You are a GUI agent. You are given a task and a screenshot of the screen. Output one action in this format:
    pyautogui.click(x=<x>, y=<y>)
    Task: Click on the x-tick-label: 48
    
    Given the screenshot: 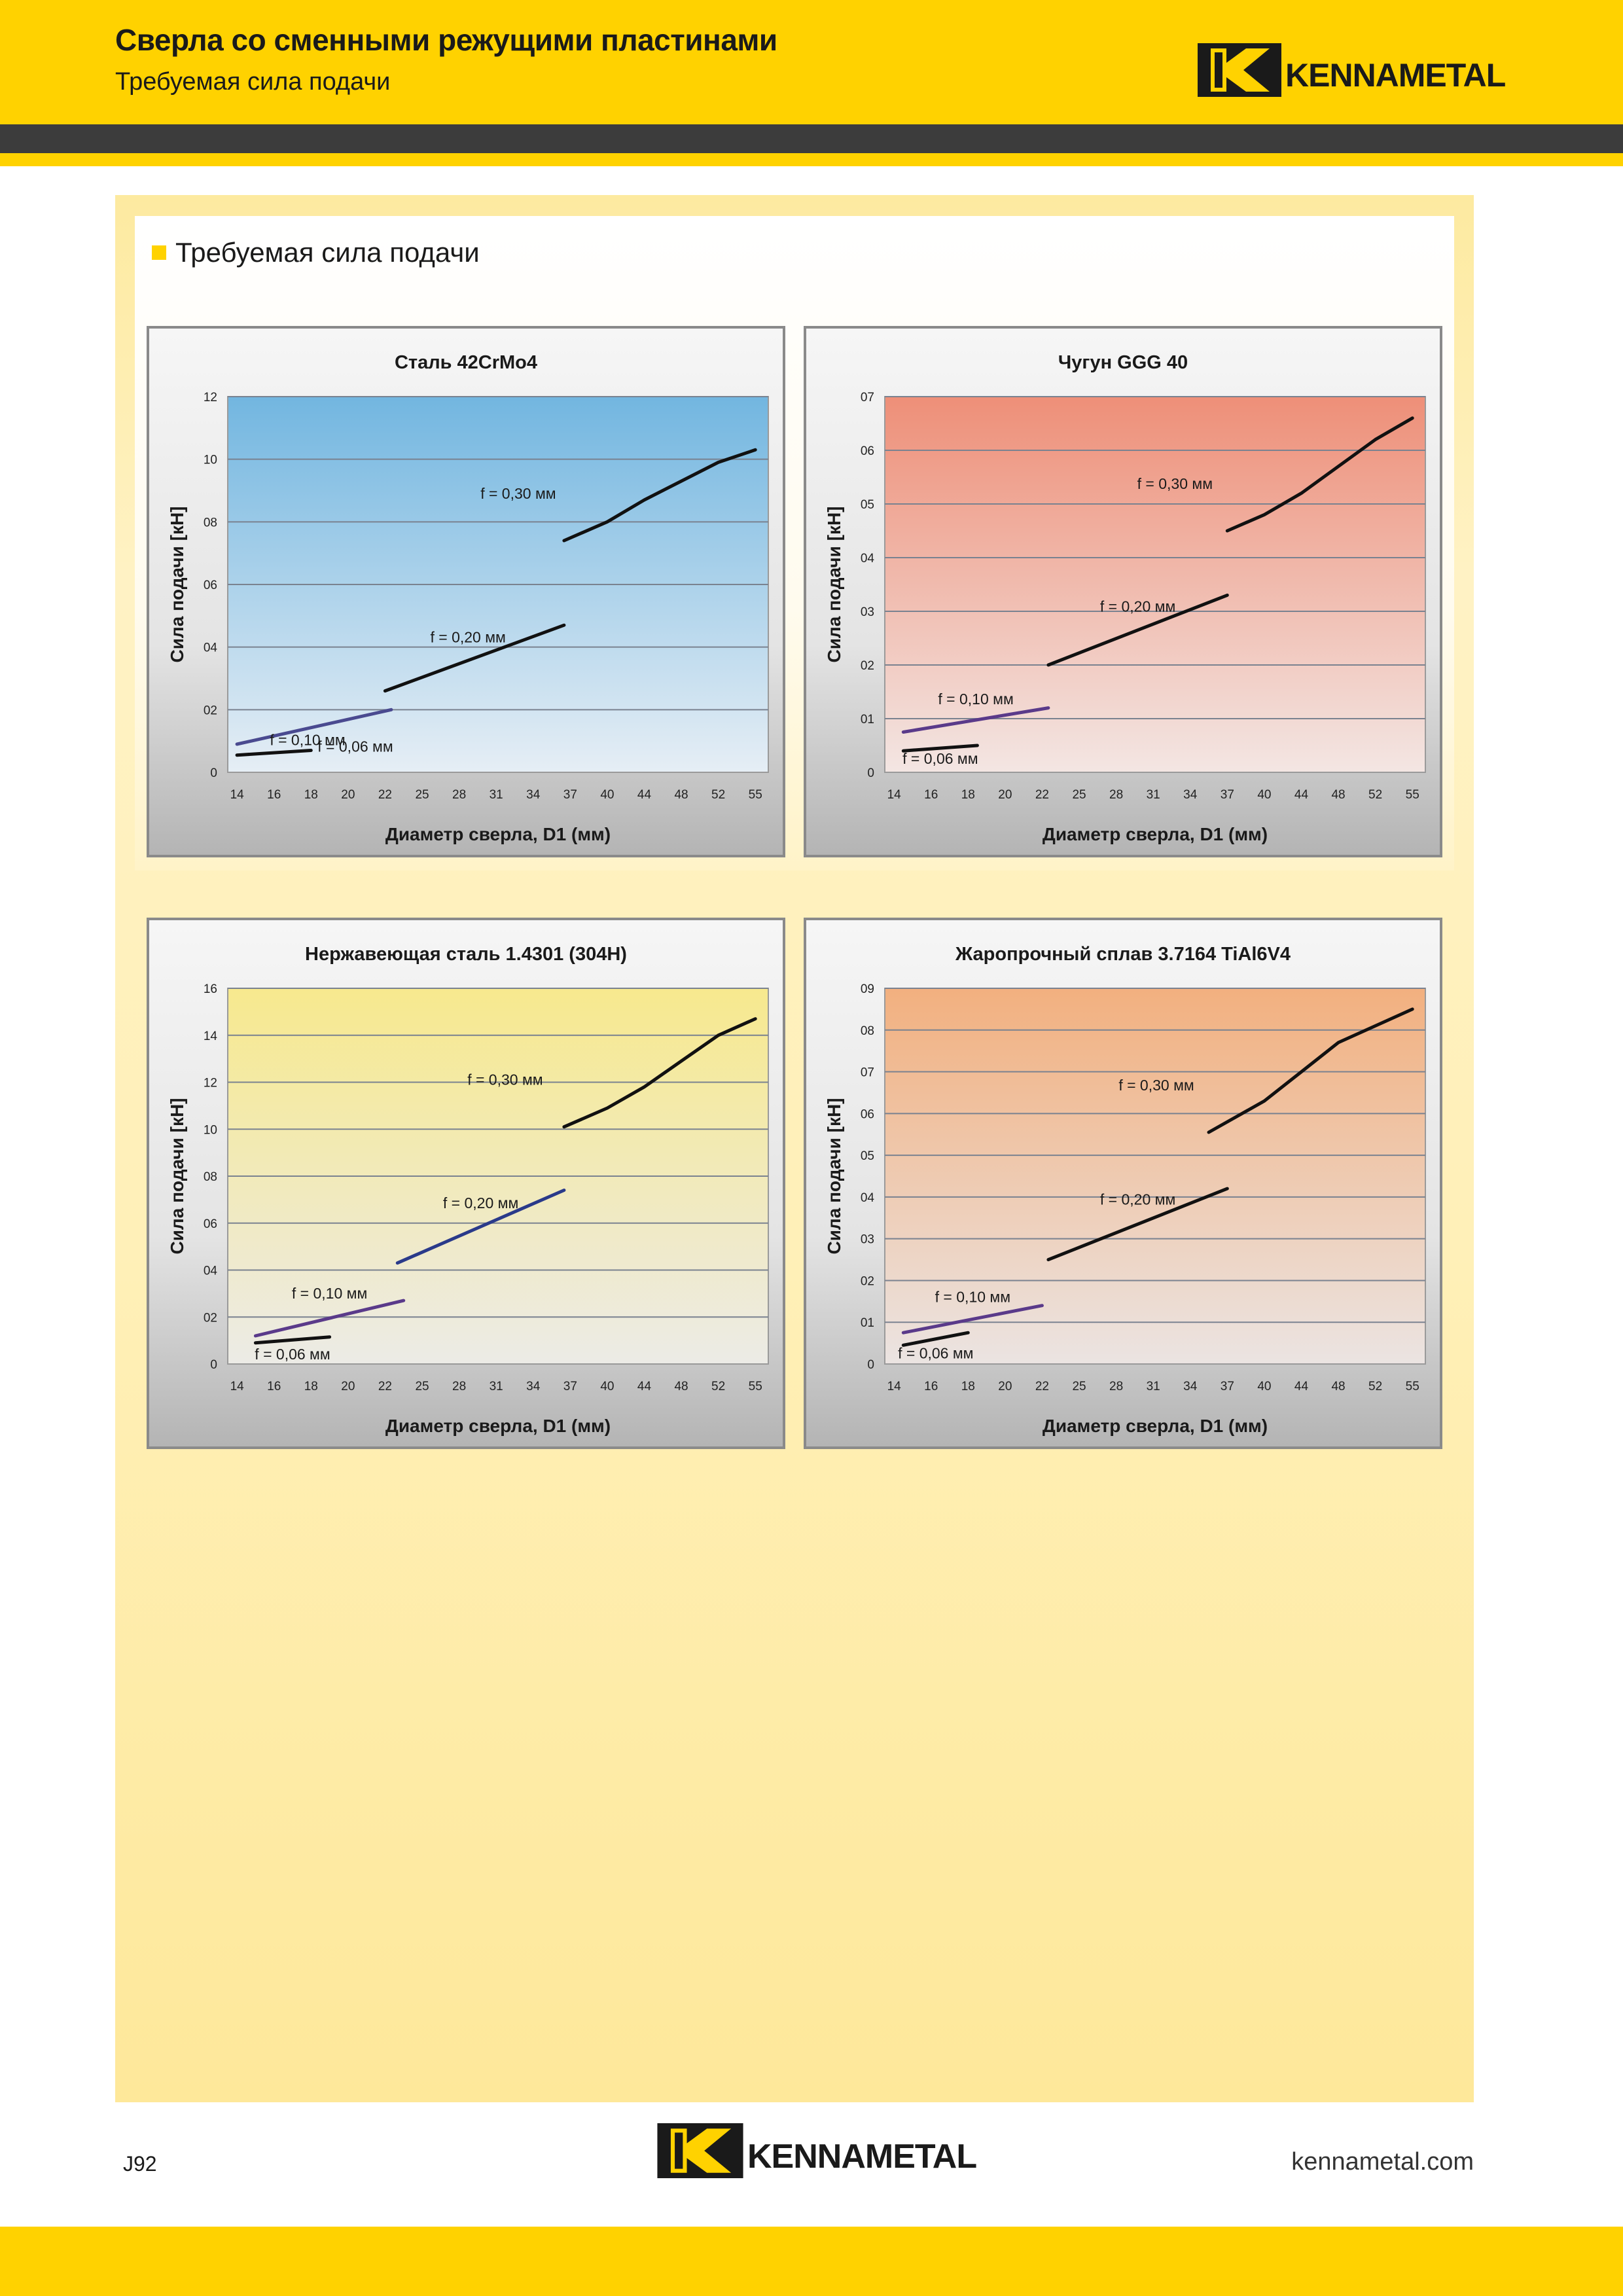 What is the action you would take?
    pyautogui.click(x=1338, y=795)
    